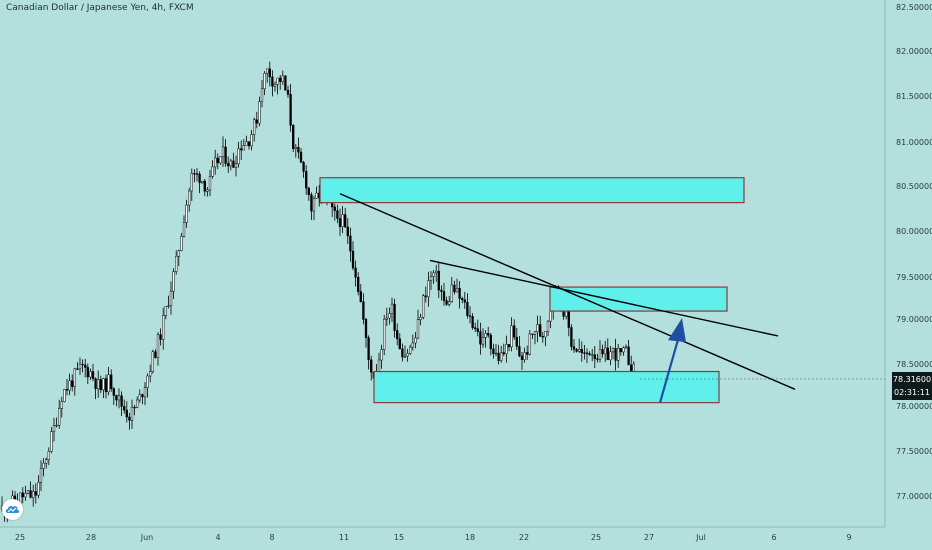 The image size is (932, 550). I want to click on trendline, so click(604, 298).